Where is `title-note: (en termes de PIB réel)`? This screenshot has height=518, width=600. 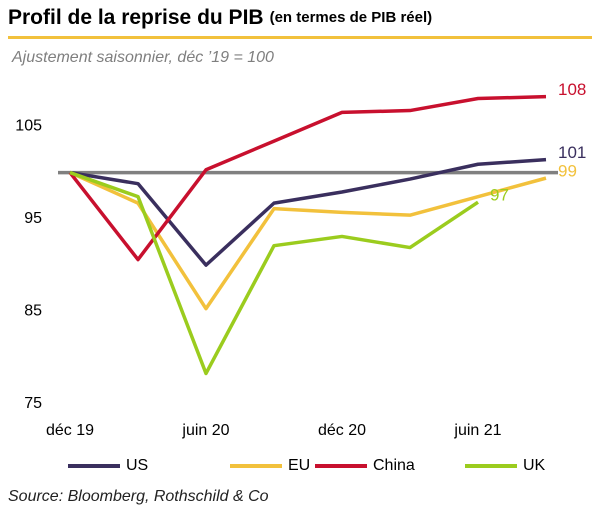 title-note: (en termes de PIB réel) is located at coordinates (351, 17).